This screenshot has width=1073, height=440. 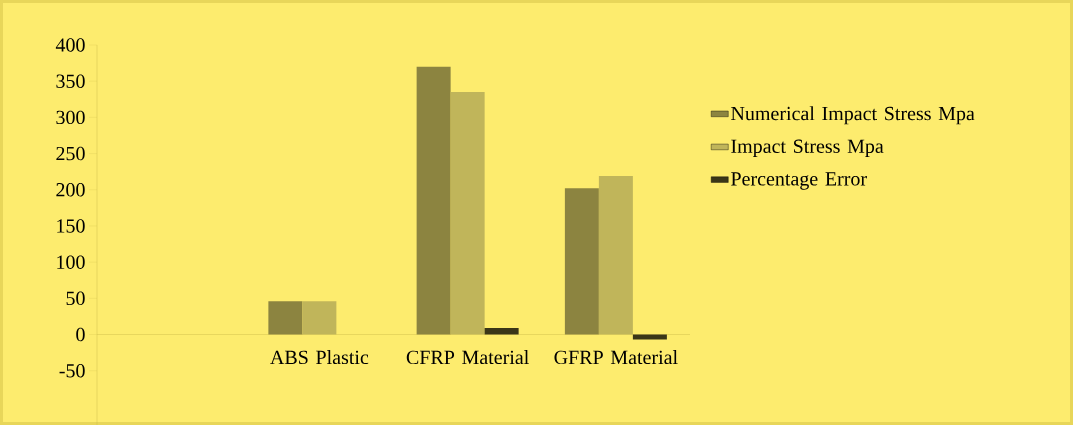 What do you see at coordinates (70, 189) in the screenshot?
I see `y-tick-label: 200` at bounding box center [70, 189].